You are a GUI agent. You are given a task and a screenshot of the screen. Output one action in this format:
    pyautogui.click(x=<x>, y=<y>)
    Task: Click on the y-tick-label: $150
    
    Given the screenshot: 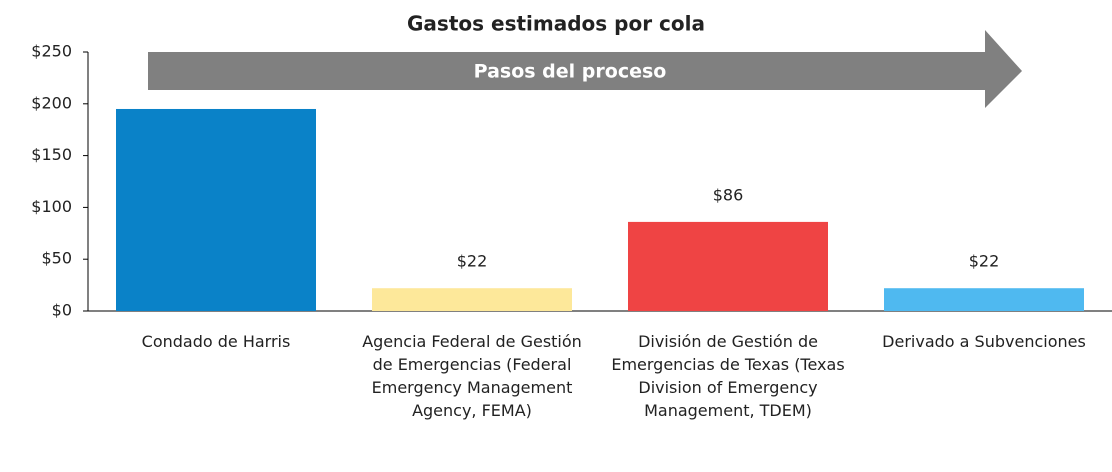 What is the action you would take?
    pyautogui.click(x=51, y=154)
    